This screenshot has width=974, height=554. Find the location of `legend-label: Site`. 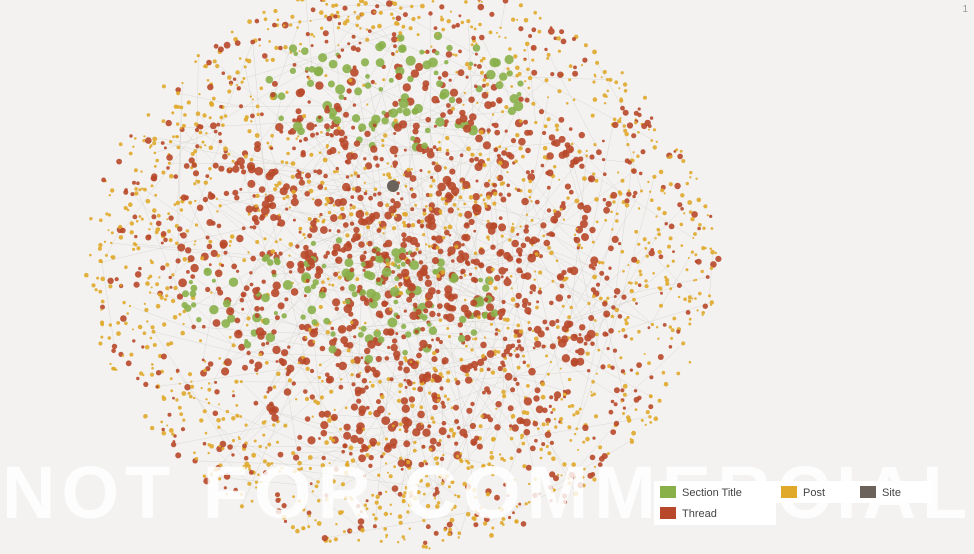

legend-label: Site is located at coordinates (891, 493).